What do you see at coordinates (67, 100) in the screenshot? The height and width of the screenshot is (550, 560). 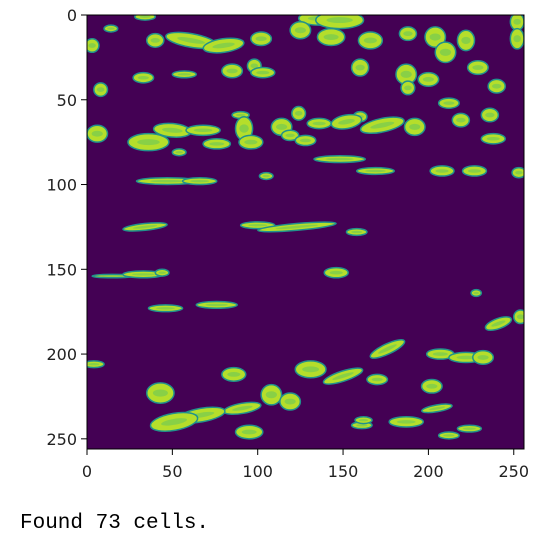 I see `y-tick-label: 50` at bounding box center [67, 100].